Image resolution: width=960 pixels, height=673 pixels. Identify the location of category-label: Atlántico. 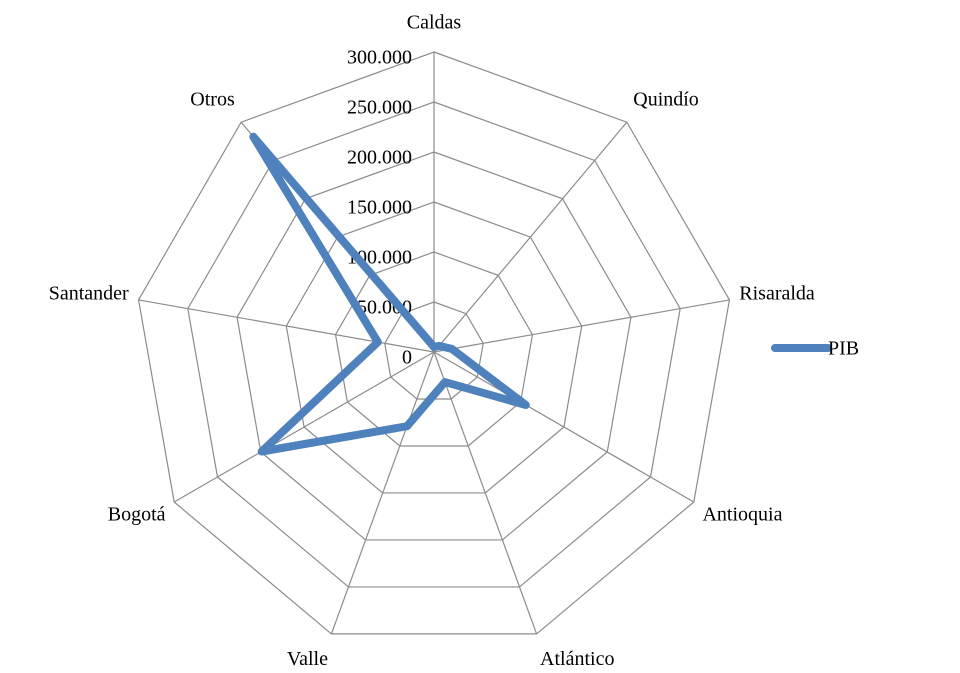
(577, 659).